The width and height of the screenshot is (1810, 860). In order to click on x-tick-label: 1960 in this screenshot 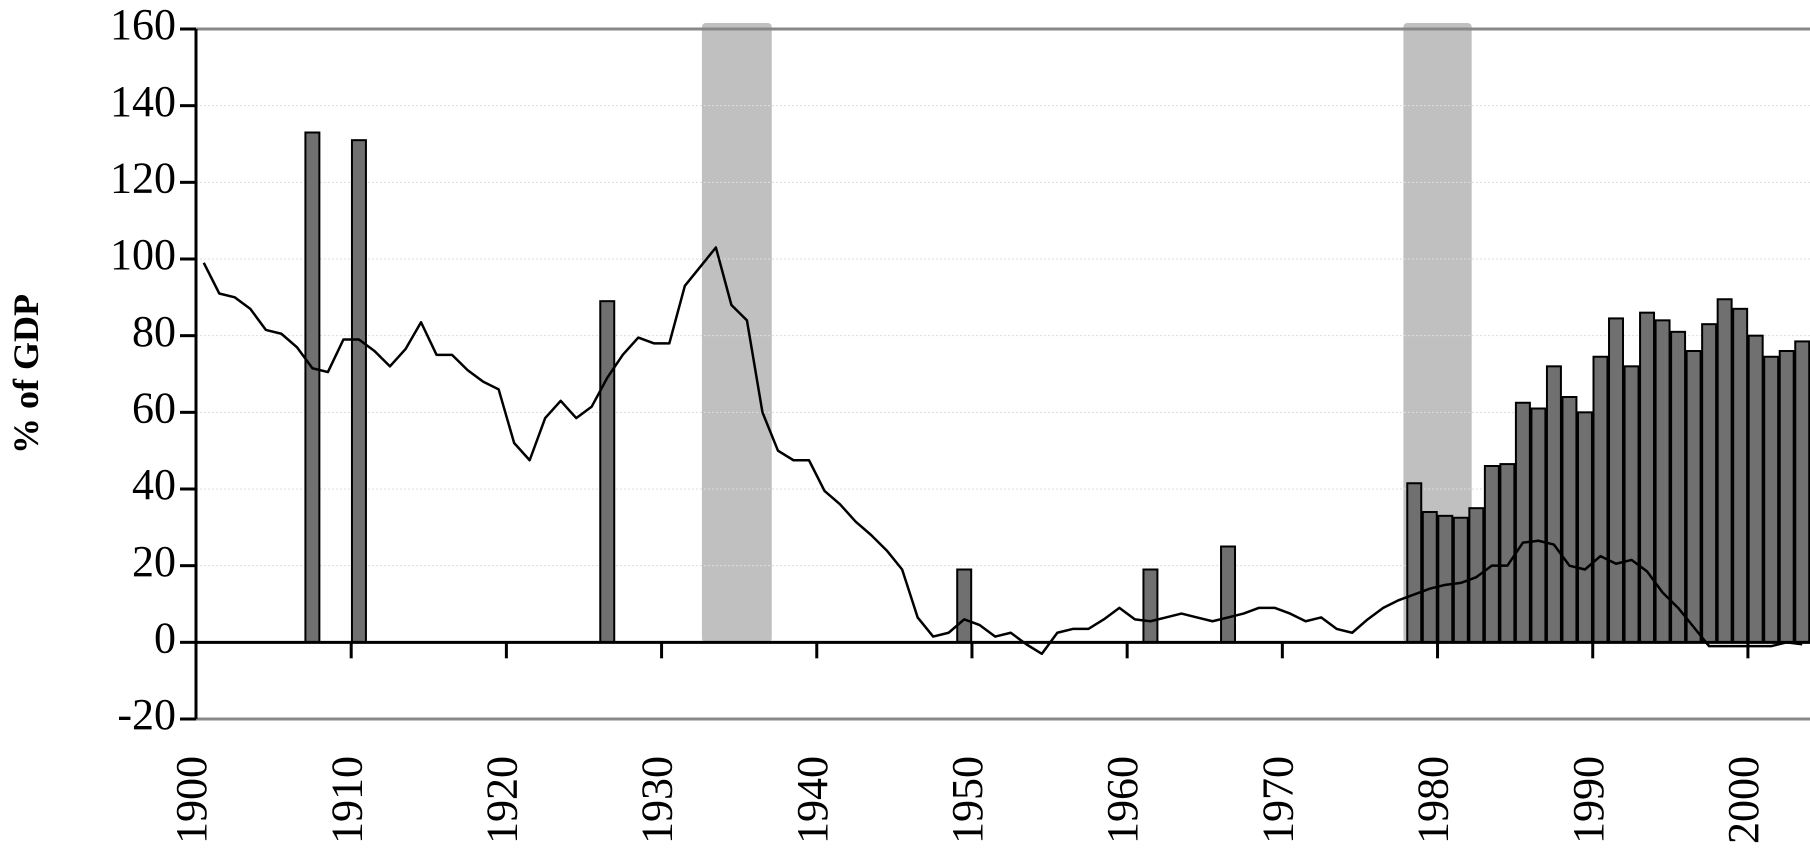, I will do `click(1122, 800)`.